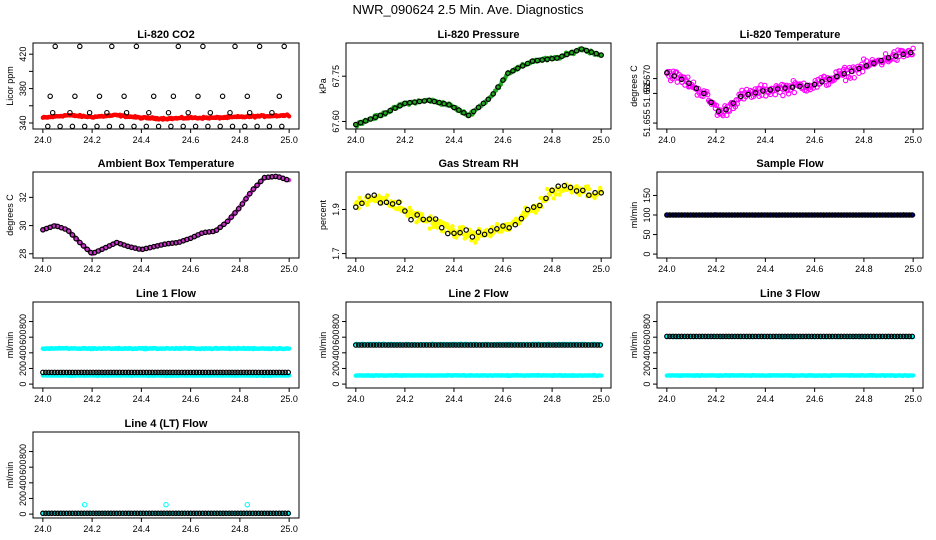 The width and height of the screenshot is (936, 540). I want to click on x-tick-label: 24.4, so click(142, 399).